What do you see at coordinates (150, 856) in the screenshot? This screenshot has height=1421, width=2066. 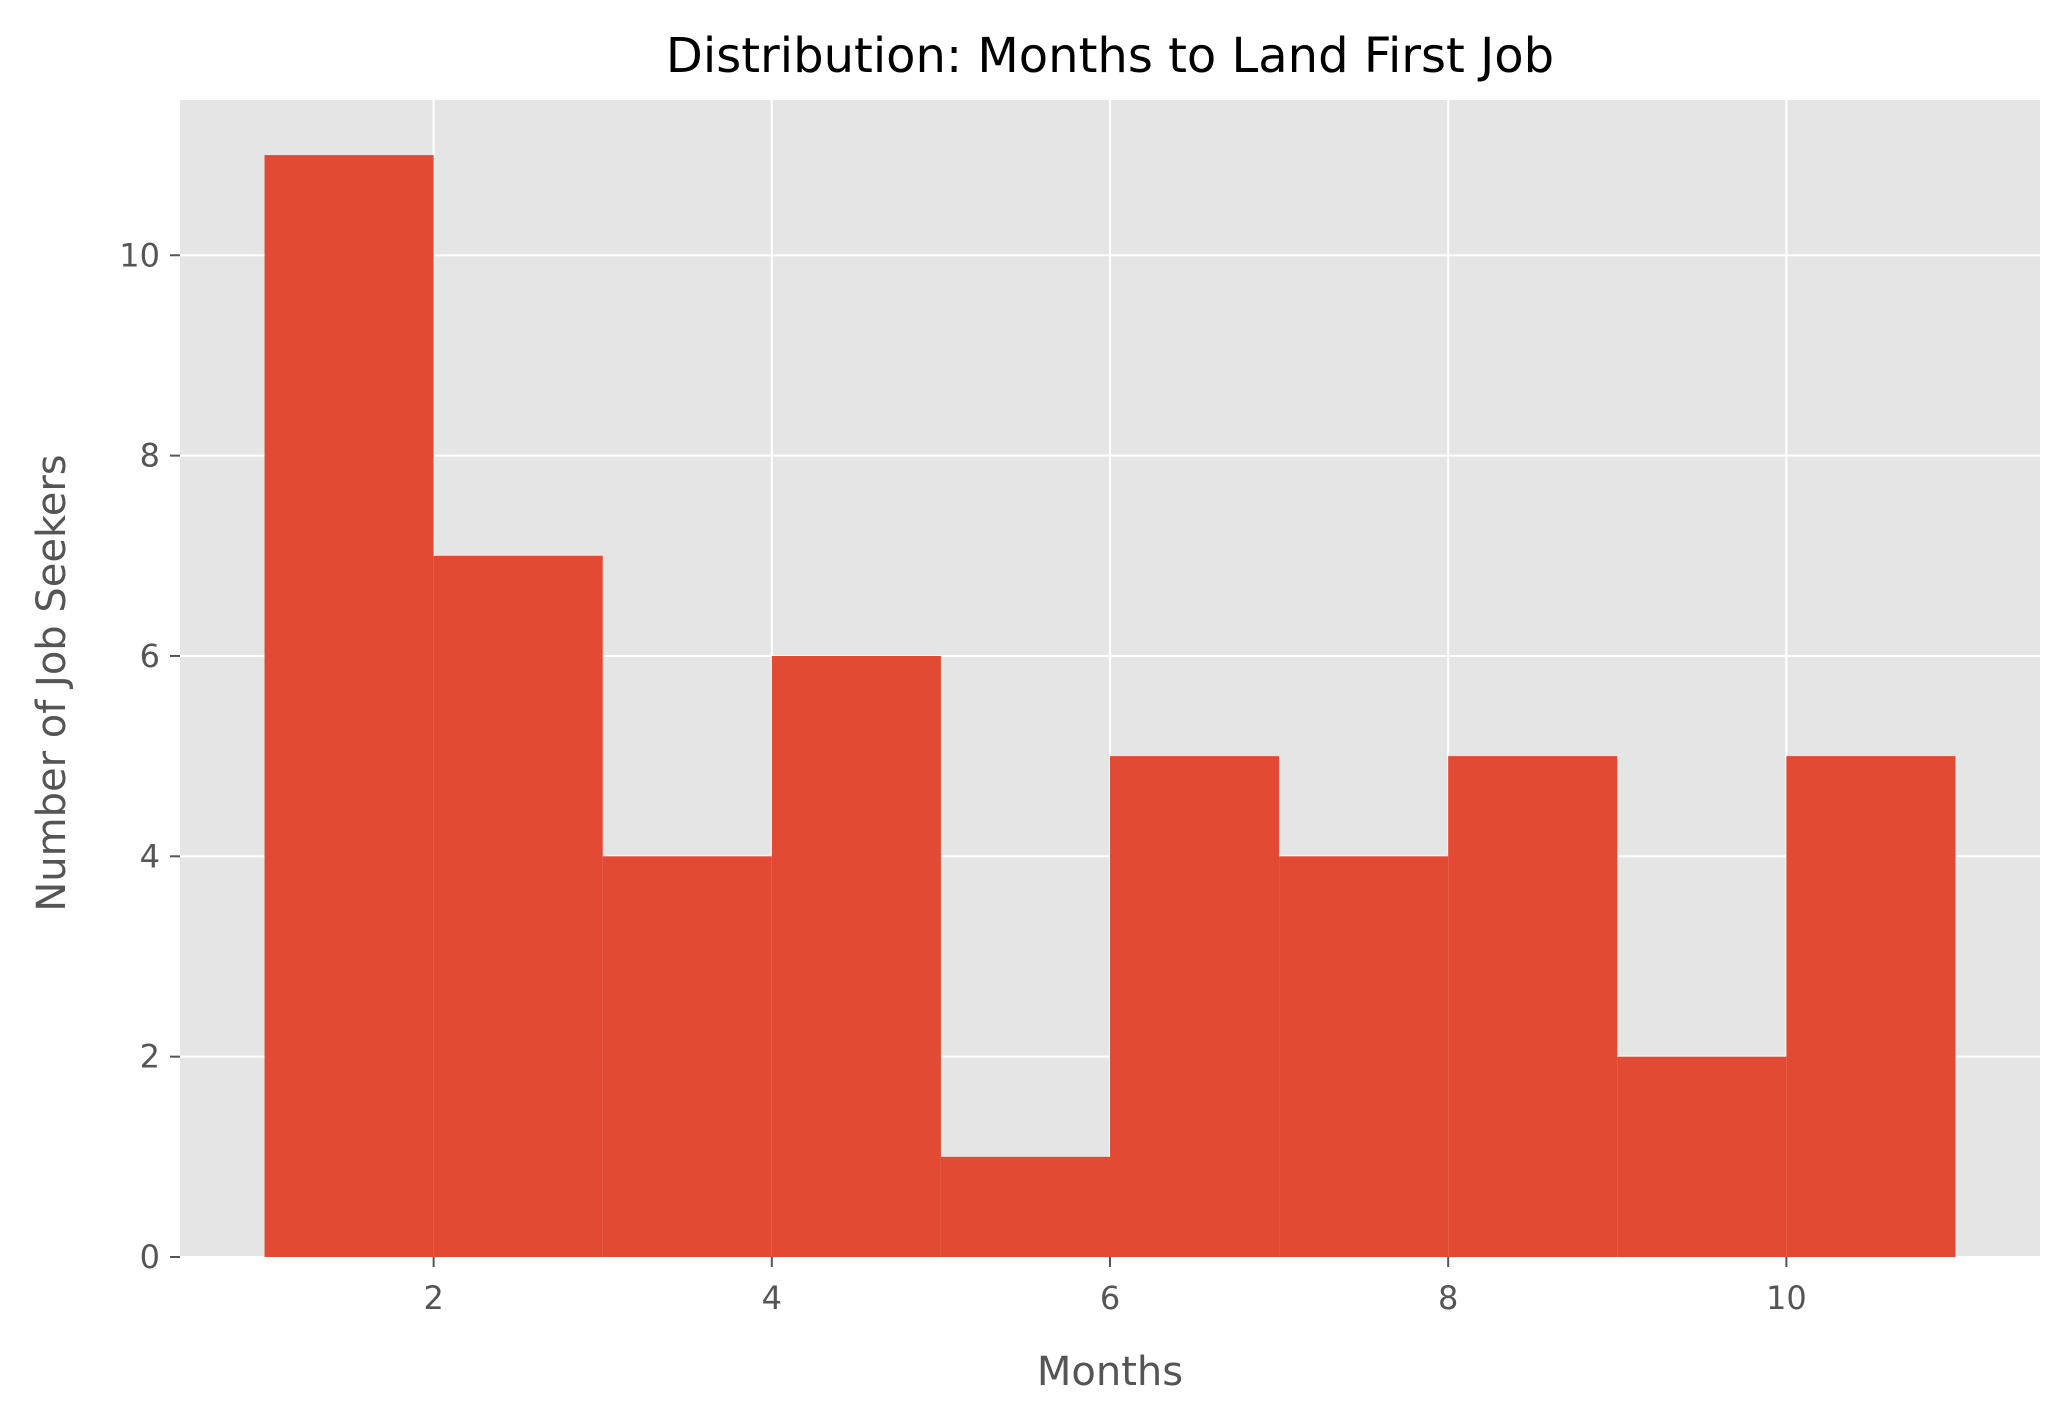 I see `y-tick-label: 4` at bounding box center [150, 856].